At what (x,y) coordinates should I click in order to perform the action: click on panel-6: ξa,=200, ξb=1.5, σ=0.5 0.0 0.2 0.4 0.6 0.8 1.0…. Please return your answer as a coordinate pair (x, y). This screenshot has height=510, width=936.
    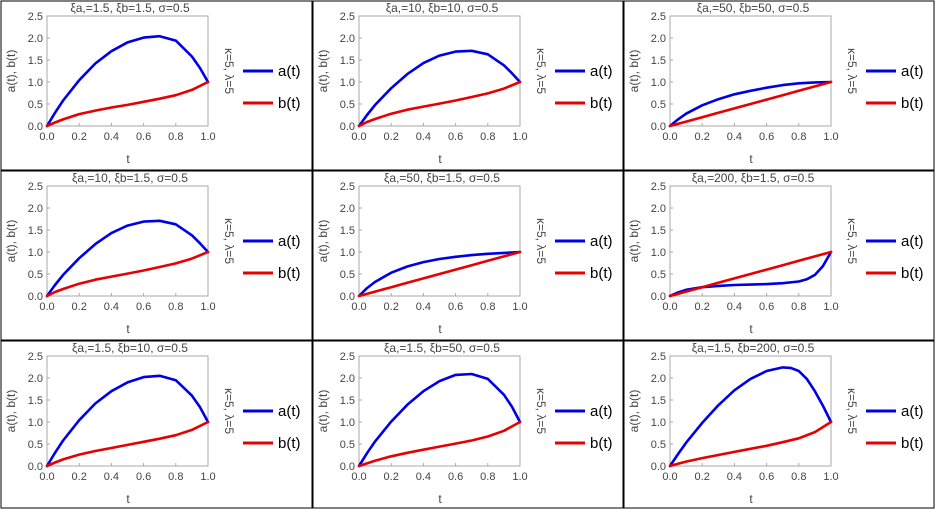
    Looking at the image, I should click on (779, 255).